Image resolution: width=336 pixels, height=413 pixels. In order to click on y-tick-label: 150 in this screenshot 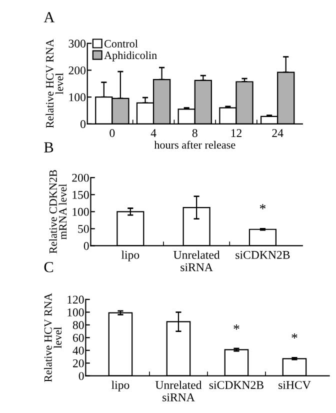, I will do `click(80, 194)`.